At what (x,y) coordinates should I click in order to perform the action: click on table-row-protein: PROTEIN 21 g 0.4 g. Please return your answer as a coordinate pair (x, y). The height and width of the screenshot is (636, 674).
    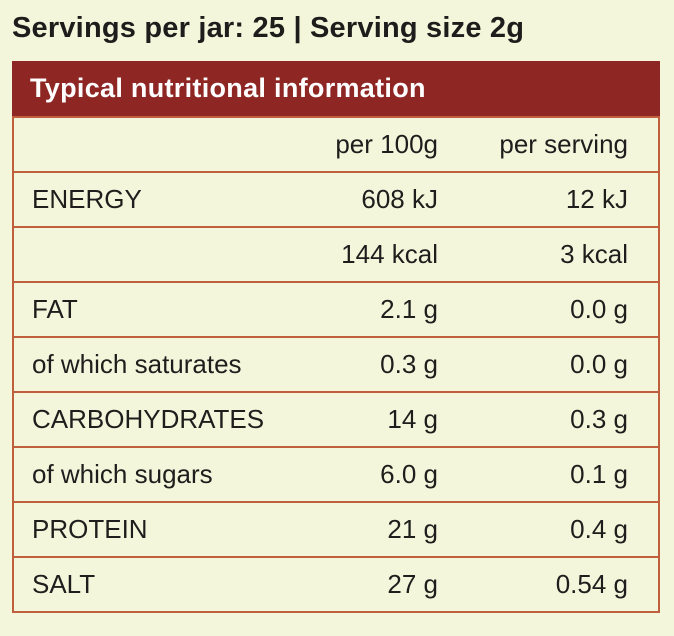
    Looking at the image, I should click on (336, 528).